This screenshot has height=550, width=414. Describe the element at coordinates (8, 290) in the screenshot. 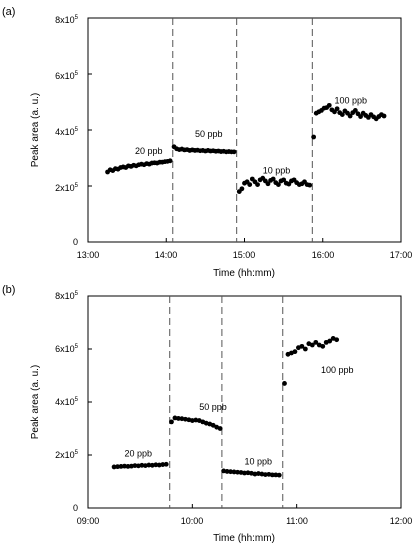

I see `panel-label: (b)` at that location.